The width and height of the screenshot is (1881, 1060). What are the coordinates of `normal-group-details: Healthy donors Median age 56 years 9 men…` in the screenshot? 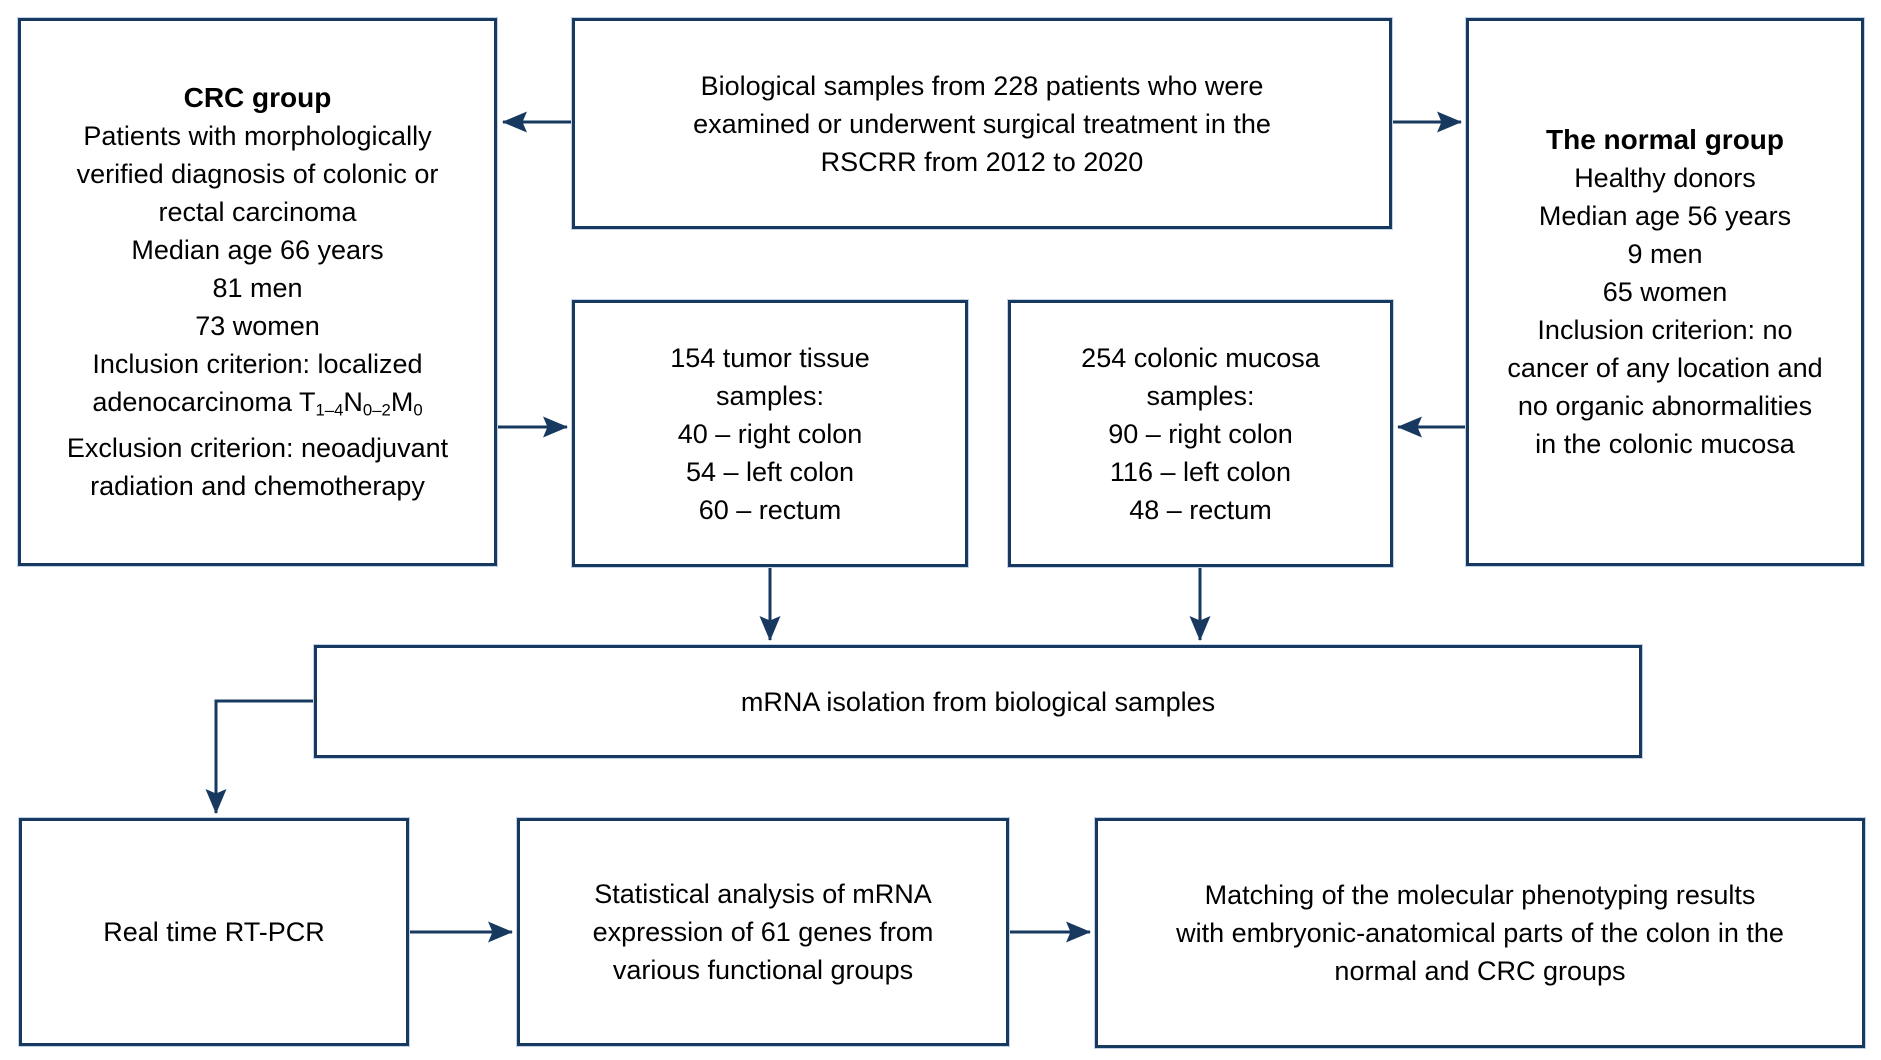 It's located at (1665, 311).